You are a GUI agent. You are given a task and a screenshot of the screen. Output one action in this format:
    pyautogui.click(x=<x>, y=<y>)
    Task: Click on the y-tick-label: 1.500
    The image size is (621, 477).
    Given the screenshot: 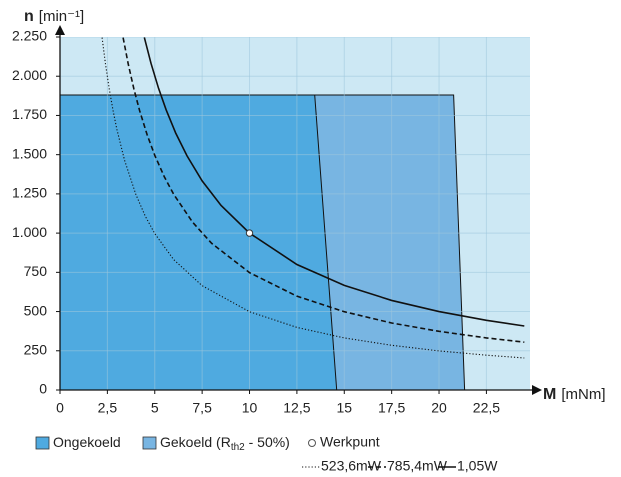 What is the action you would take?
    pyautogui.click(x=29, y=153)
    